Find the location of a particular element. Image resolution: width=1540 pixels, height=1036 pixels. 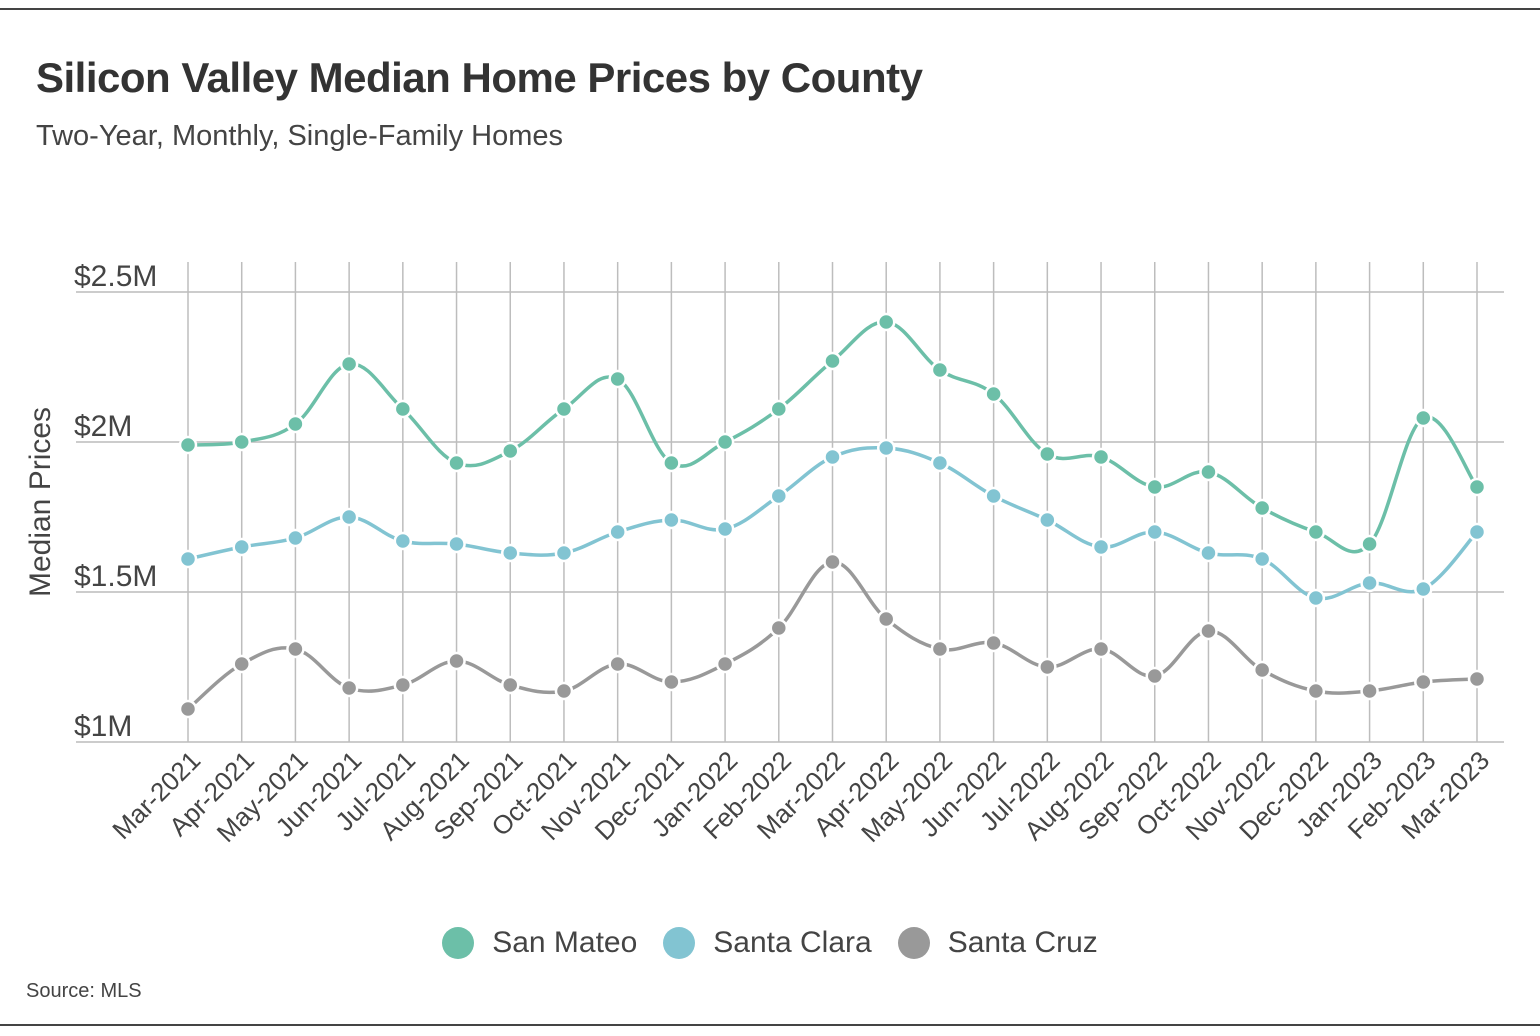

legend-item-san-mateo: San Mateo is located at coordinates (539, 943).